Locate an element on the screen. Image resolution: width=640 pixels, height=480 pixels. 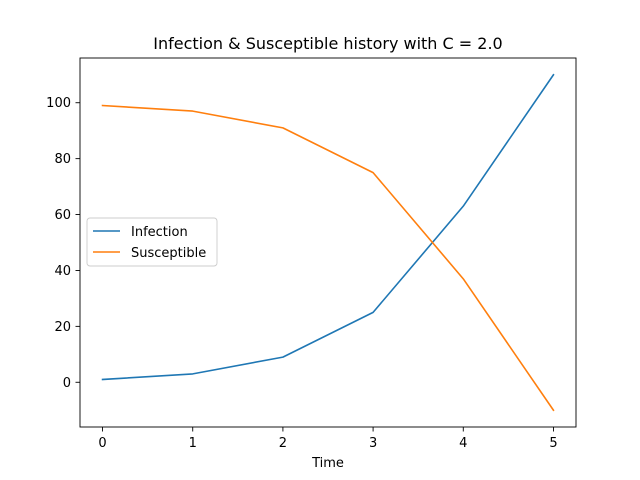
x-tick-label: 3 is located at coordinates (373, 443).